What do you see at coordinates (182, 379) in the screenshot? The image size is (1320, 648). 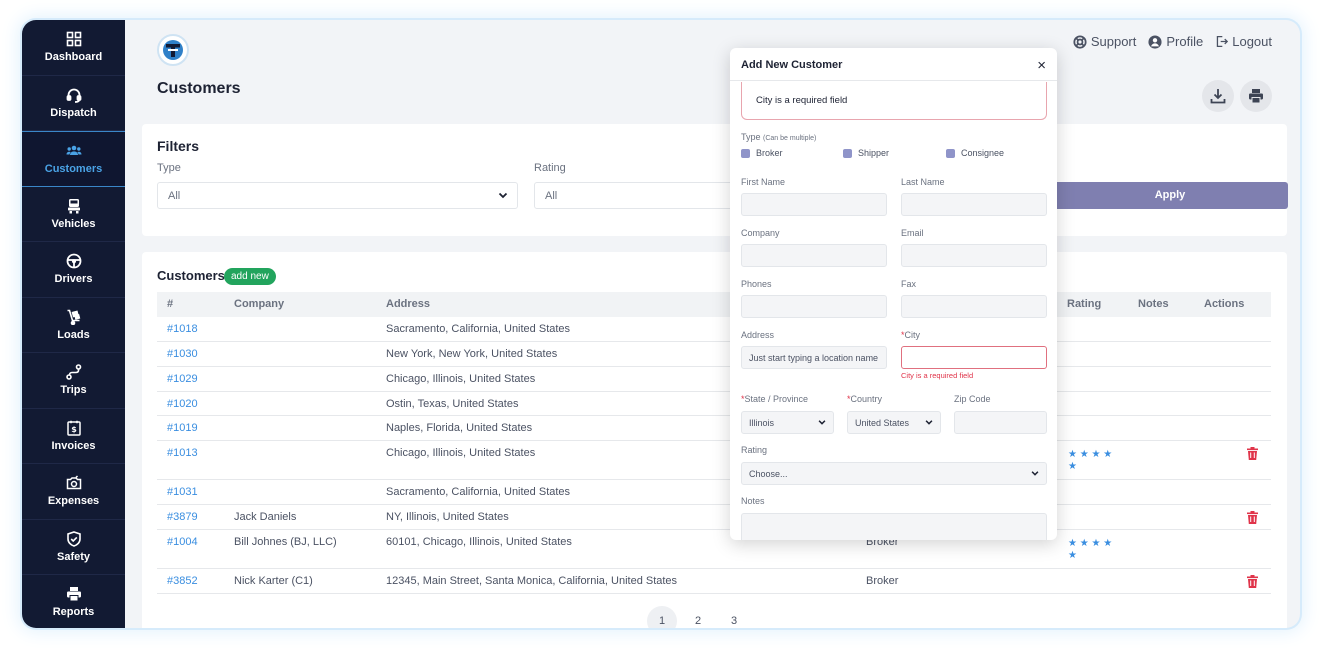 I see `row-id: #1029` at bounding box center [182, 379].